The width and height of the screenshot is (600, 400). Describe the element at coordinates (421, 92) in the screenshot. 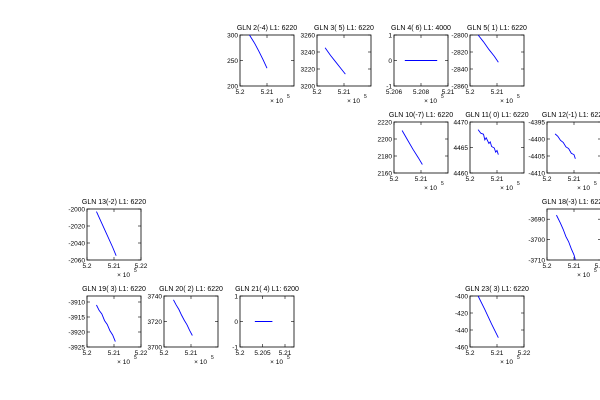

I see `x-tick-label: 5.208` at that location.